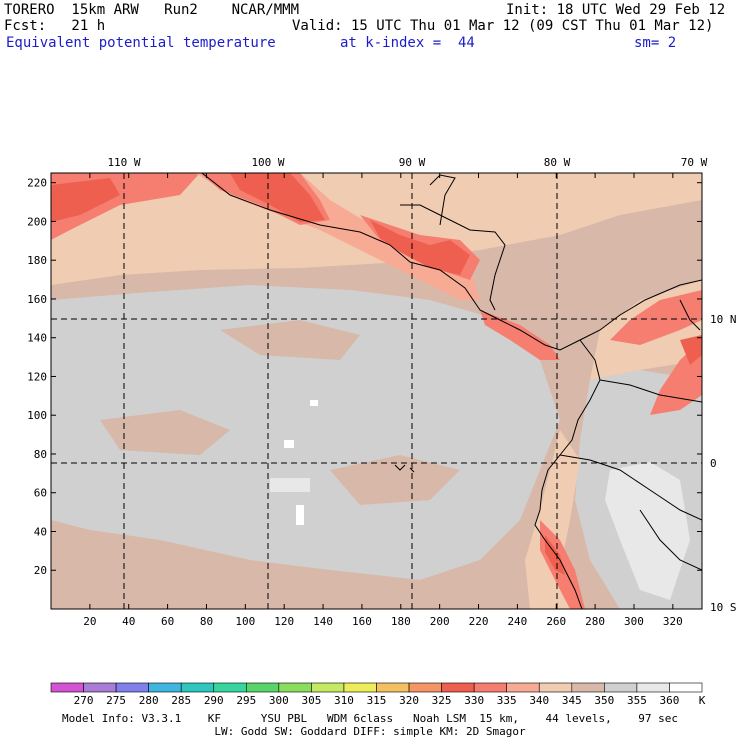  I want to click on colorbar-label: 270, so click(84, 700).